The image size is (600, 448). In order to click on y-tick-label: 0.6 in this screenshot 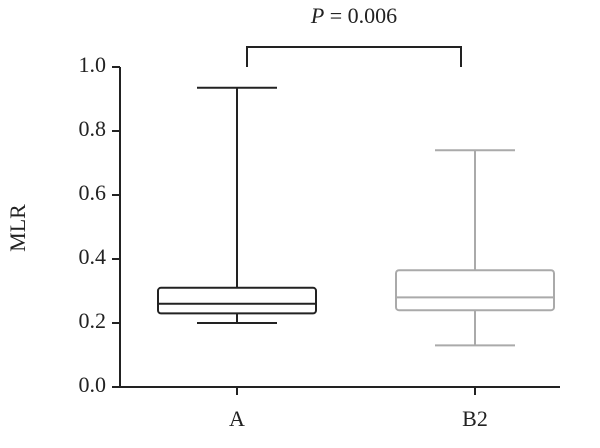, I will do `click(93, 192)`.